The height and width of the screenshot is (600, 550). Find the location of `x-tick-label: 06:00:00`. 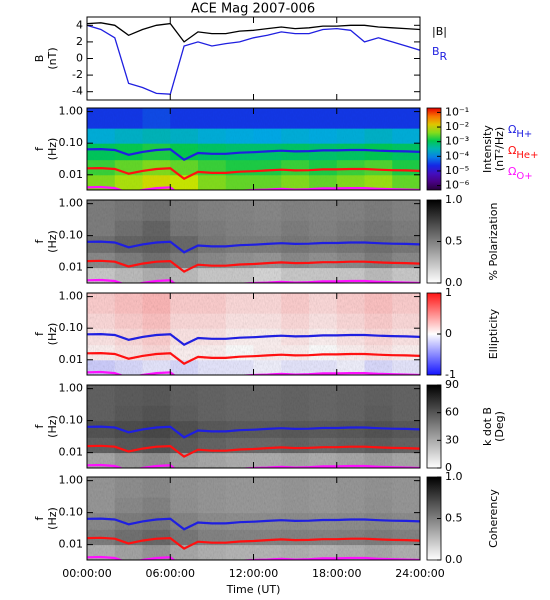

x-tick-label: 06:00:00 is located at coordinates (170, 573).